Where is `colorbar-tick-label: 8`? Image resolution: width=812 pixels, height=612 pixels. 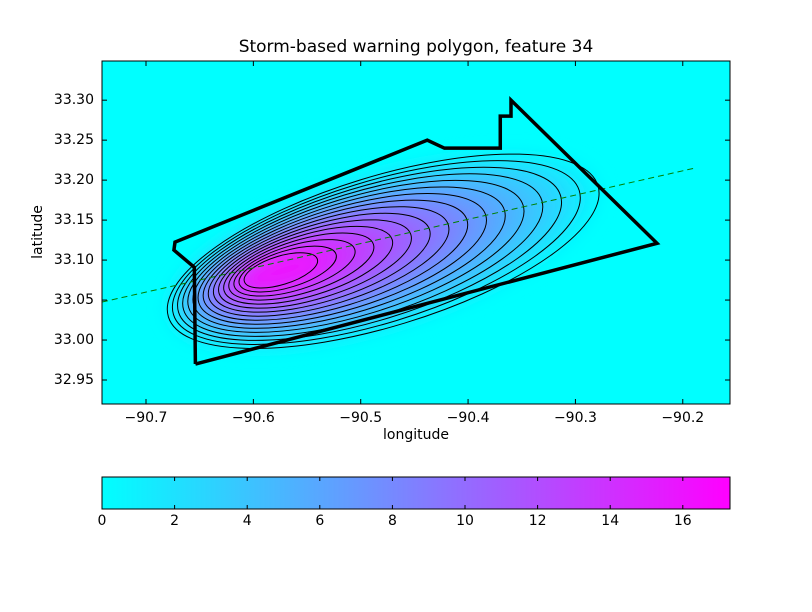 colorbar-tick-label: 8 is located at coordinates (392, 521).